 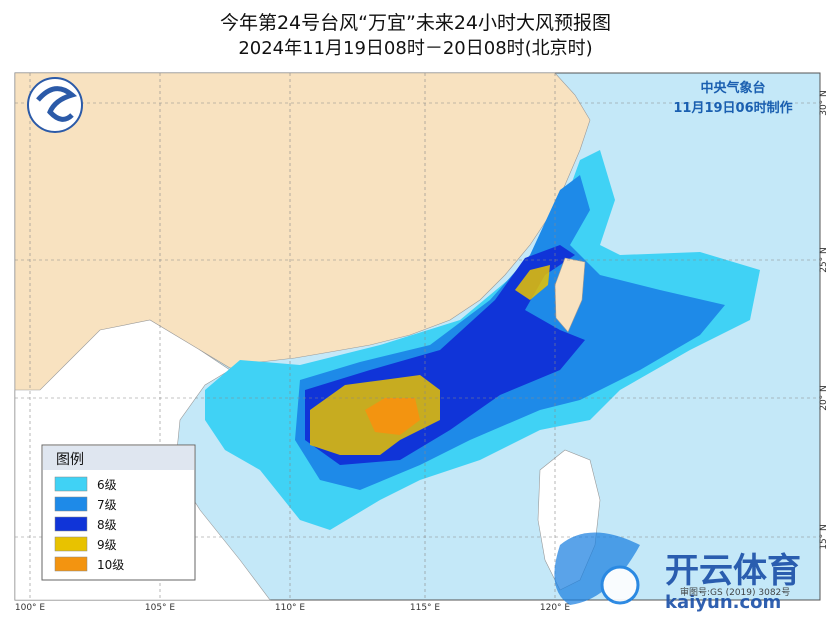 I want to click on latitude-label: 15° N, so click(x=824, y=537).